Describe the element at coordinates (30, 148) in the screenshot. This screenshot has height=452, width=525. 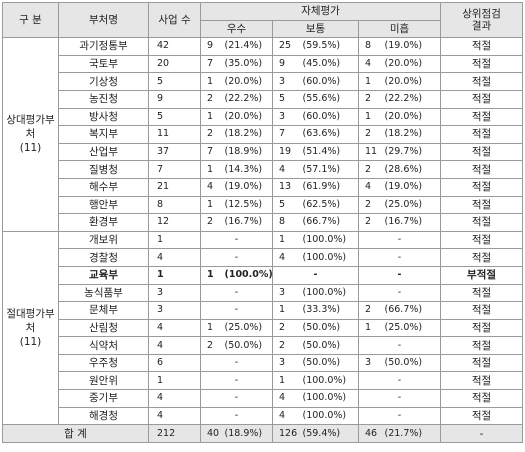
I see `group-count: (11)` at that location.